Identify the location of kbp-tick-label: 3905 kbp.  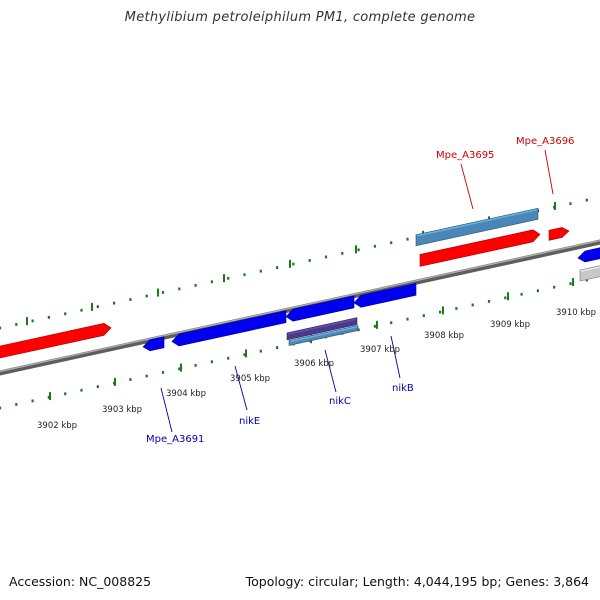
(250, 379).